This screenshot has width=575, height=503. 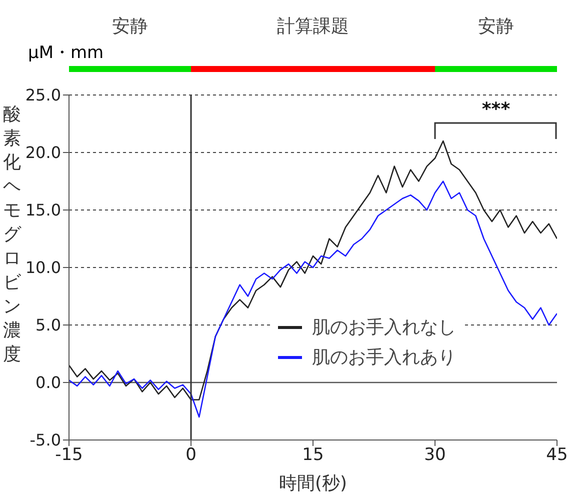 I want to click on y-tick-label: 10.0, so click(x=43, y=268).